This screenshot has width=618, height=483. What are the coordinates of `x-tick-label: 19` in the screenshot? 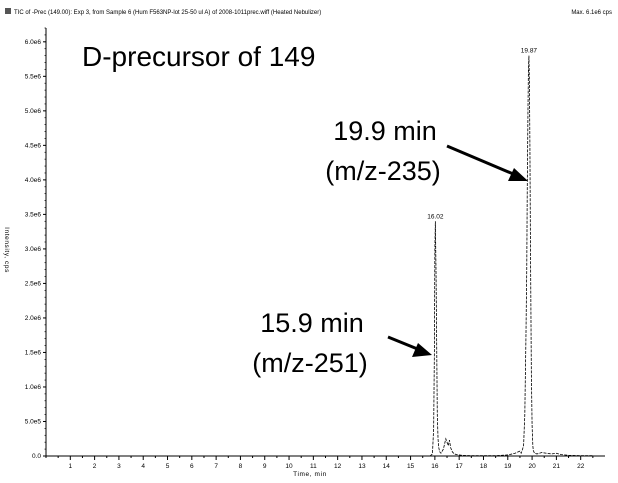 It's located at (508, 466).